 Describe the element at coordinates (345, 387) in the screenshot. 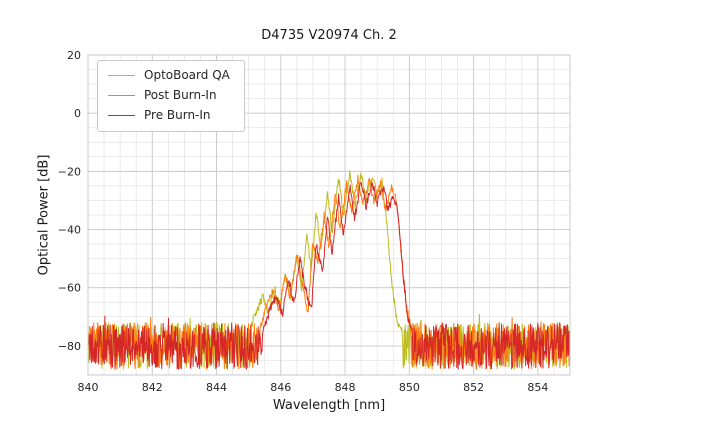

I see `x-tick-label: 848` at that location.